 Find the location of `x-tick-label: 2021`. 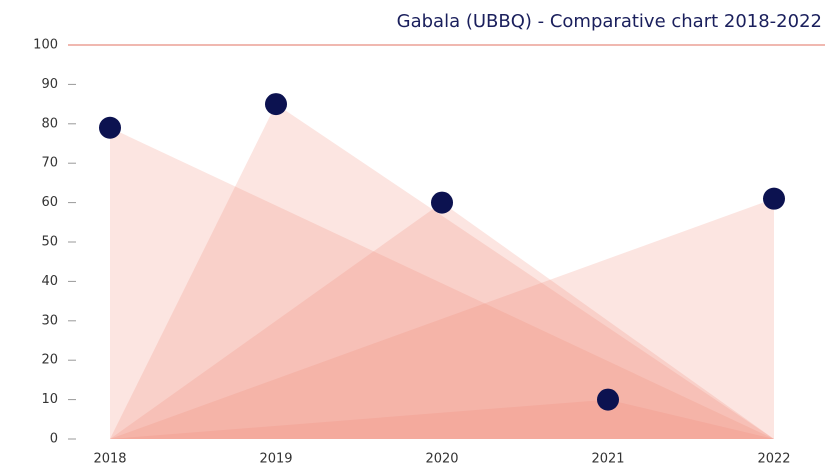

x-tick-label: 2021 is located at coordinates (607, 459).